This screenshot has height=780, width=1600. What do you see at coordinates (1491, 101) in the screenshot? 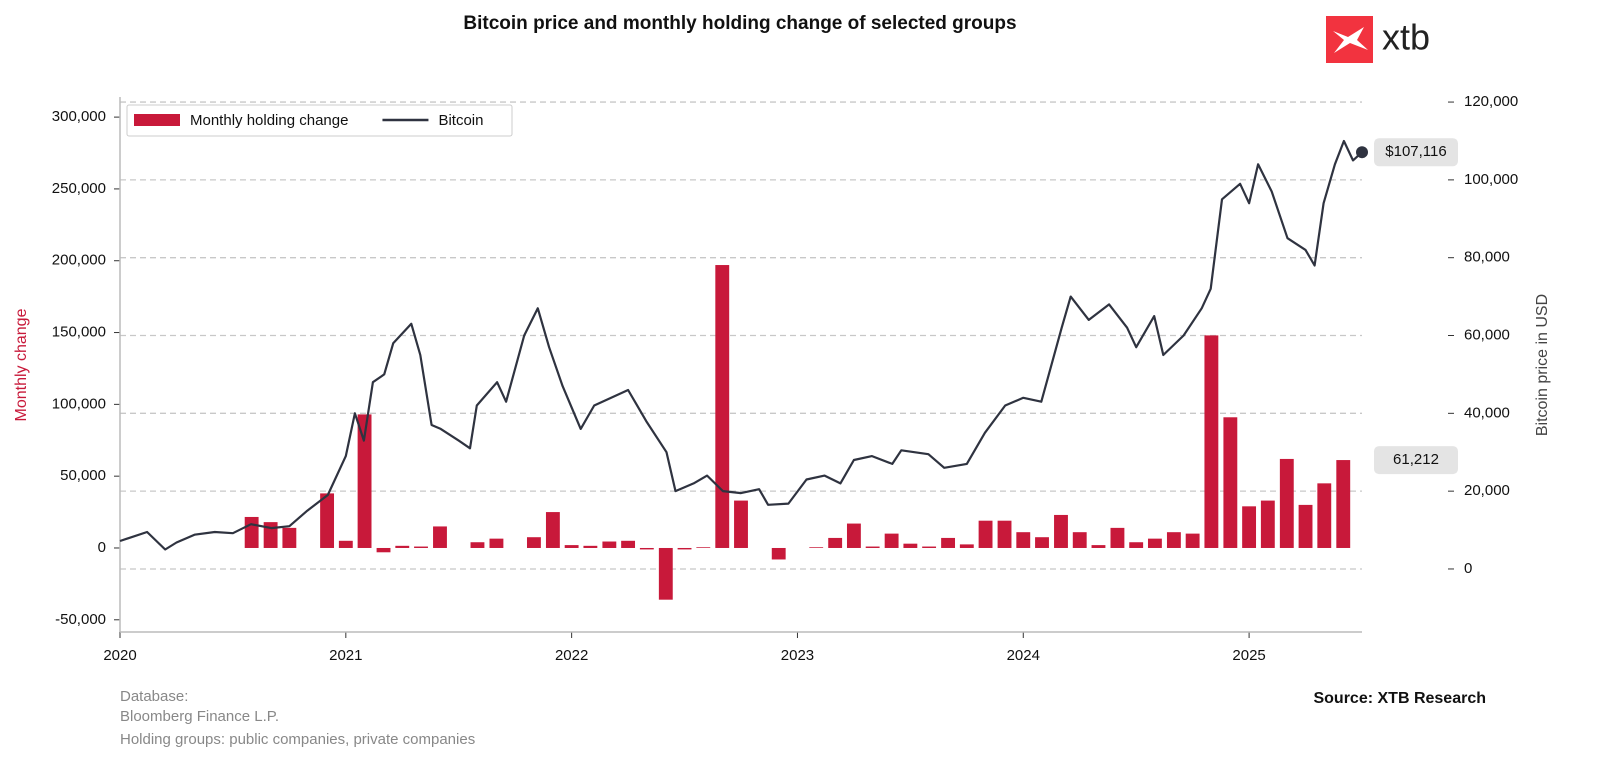
I see `y2-tick-label: 120,000` at bounding box center [1491, 101].